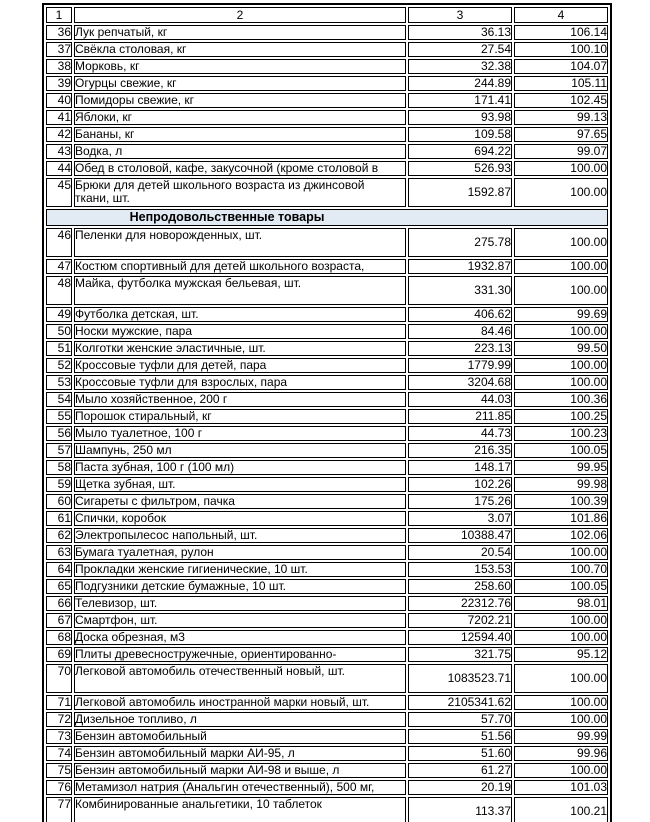 The image size is (650, 822). Describe the element at coordinates (460, 151) in the screenshot. I see `avg-price-cell: 694.22` at that location.